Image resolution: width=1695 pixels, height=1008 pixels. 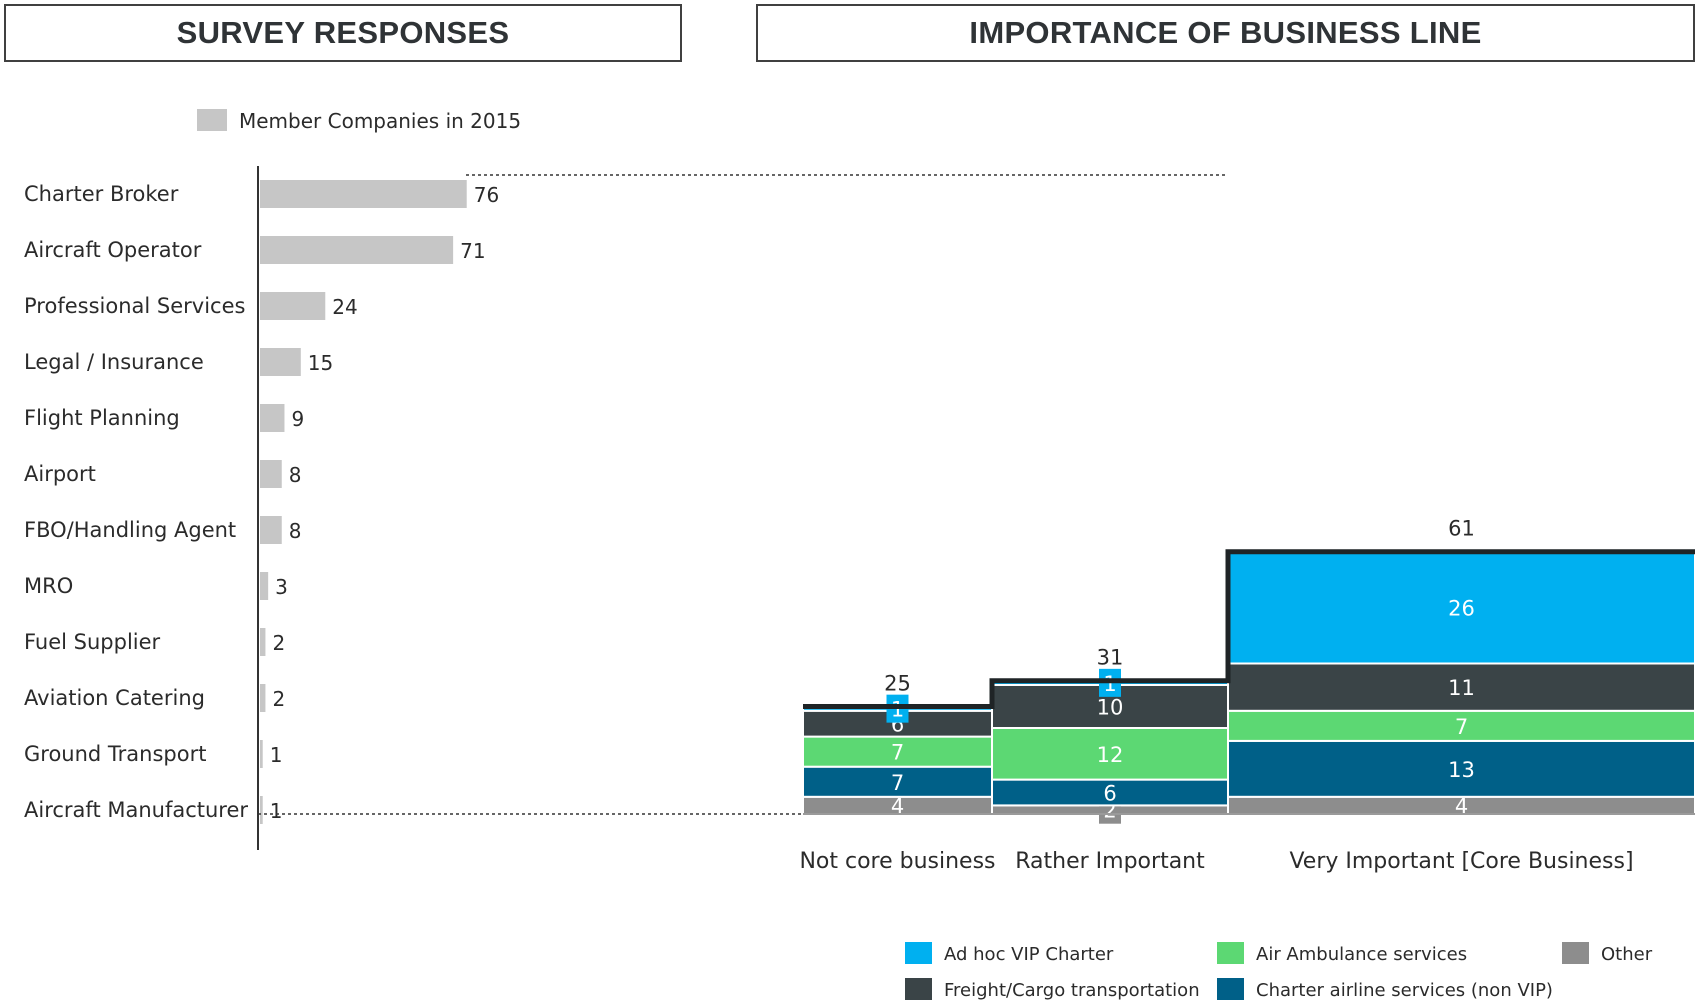 I want to click on legend-label: Freight/Cargo transportation, so click(x=1072, y=990).